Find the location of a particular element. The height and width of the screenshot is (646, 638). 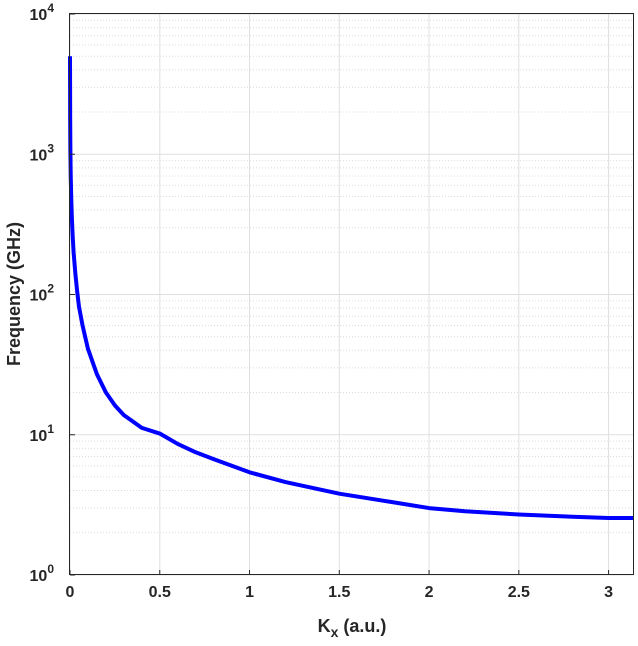

y-axis: 10⁰ 10¹ 10² 10³ 10⁴ is located at coordinates (52, 293).